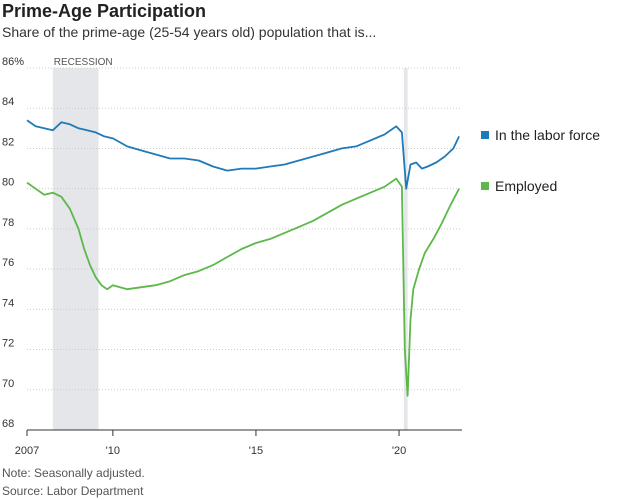  I want to click on y-tick-label: 76, so click(8, 263).